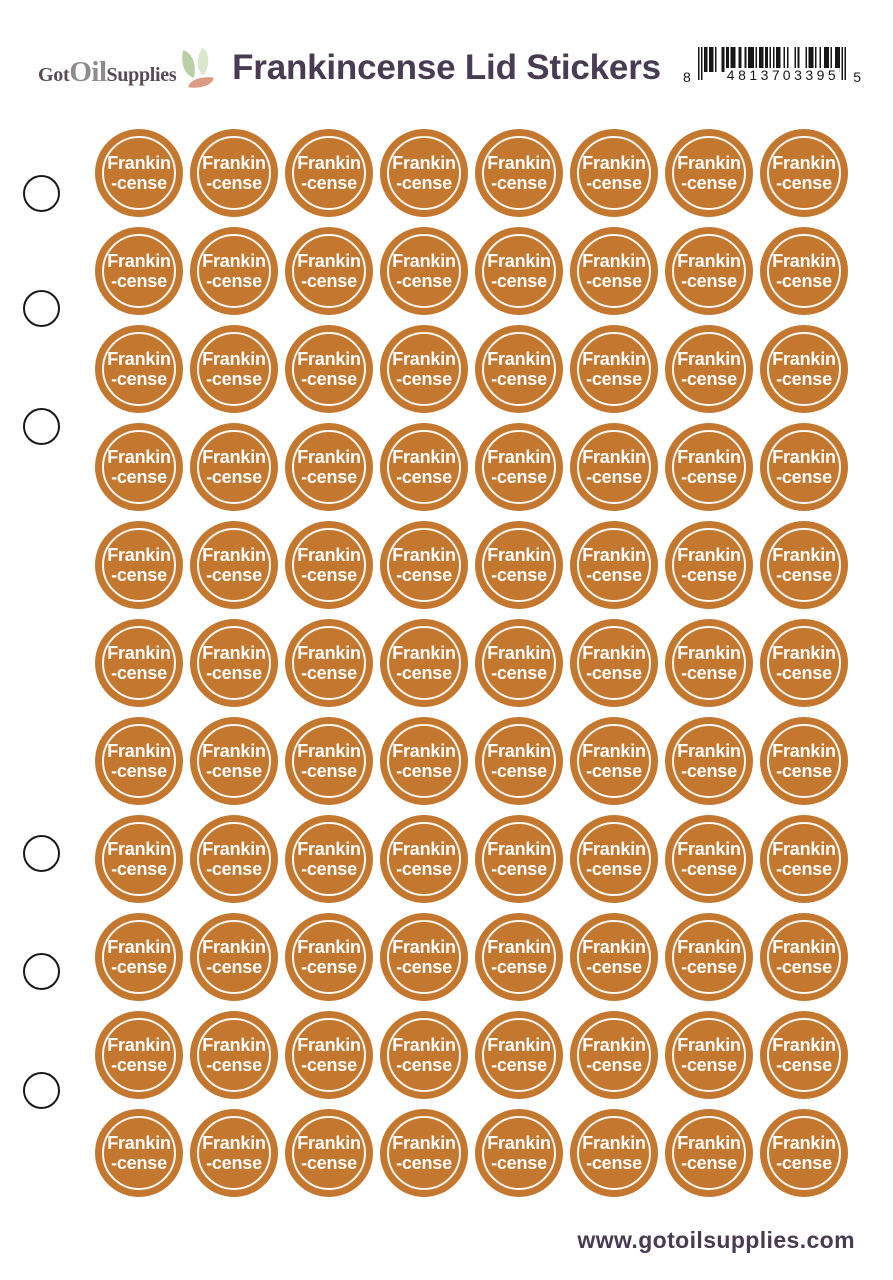 Image resolution: width=893 pixels, height=1280 pixels. Describe the element at coordinates (755, 75) in the screenshot. I see `barcode-left-group: 48137` at that location.